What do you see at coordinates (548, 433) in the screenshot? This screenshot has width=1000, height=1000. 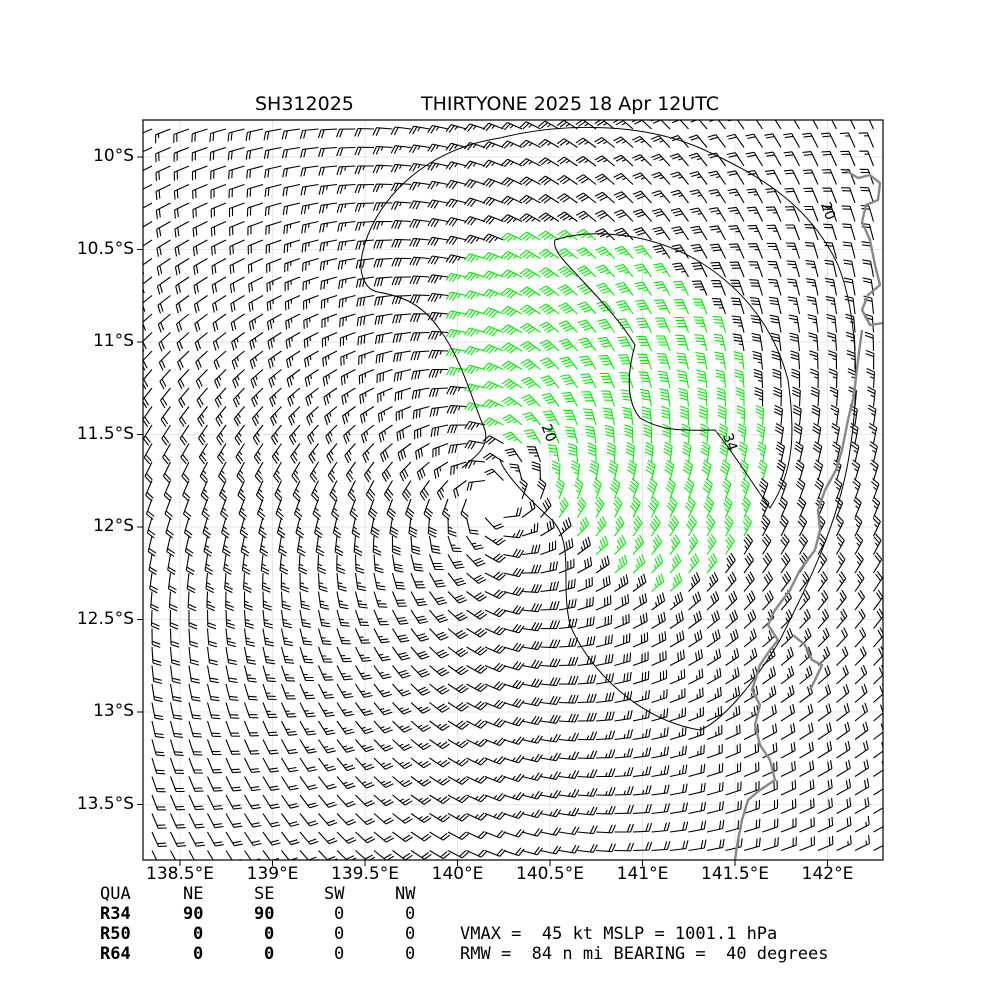 I see `contour-label: 20` at bounding box center [548, 433].